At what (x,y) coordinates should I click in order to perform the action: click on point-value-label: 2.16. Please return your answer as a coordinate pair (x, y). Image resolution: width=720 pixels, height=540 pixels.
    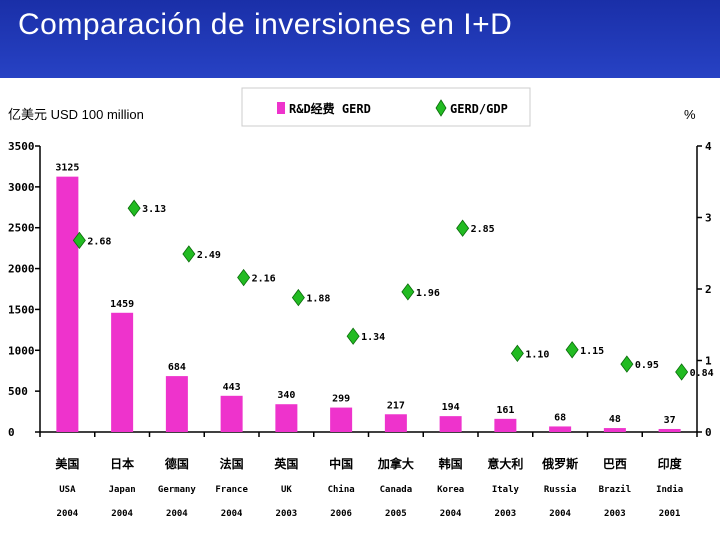
    Looking at the image, I should click on (264, 279).